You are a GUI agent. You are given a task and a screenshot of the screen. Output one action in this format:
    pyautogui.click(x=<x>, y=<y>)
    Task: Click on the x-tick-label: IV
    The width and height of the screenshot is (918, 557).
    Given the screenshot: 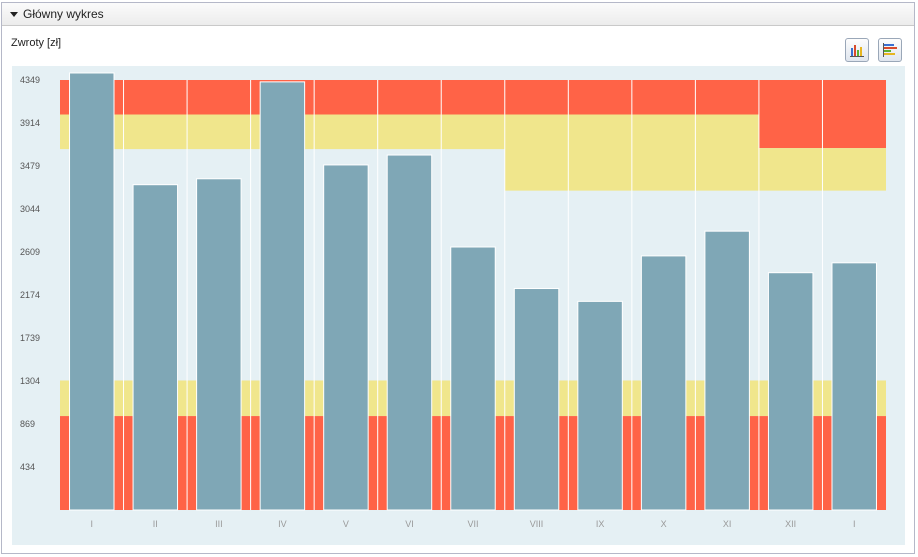 What is the action you would take?
    pyautogui.click(x=282, y=524)
    